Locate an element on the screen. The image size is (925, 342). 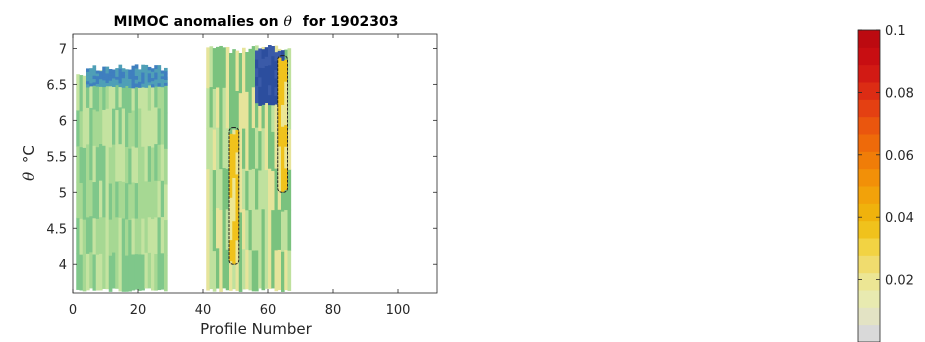
heat-region is located at coordinates (122, 181).